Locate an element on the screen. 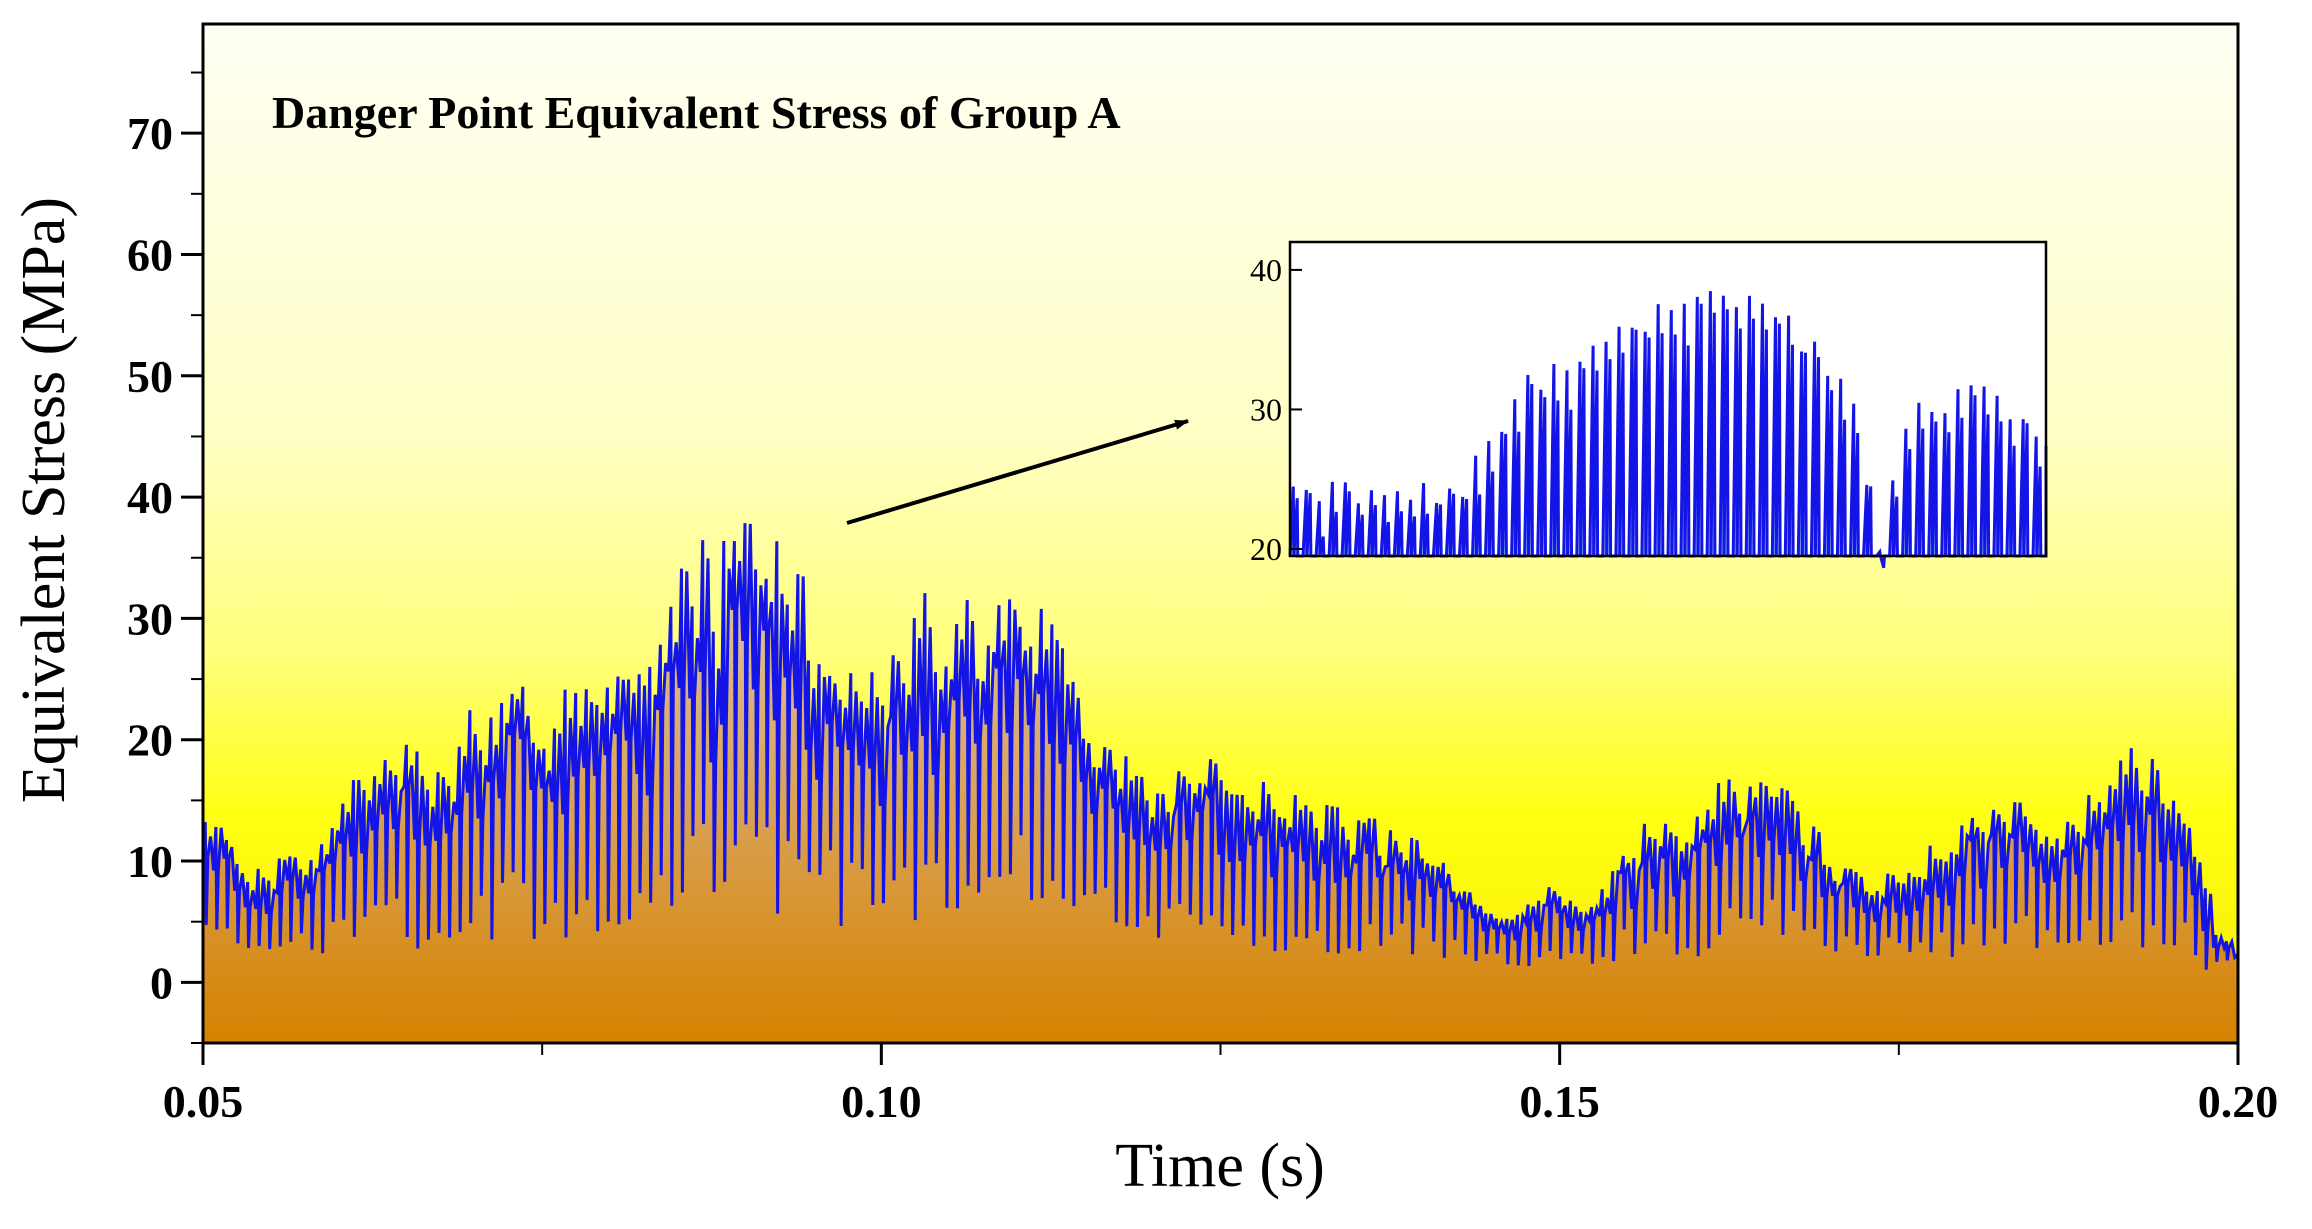  inset-y-tick-label: 40 is located at coordinates (1266, 270).